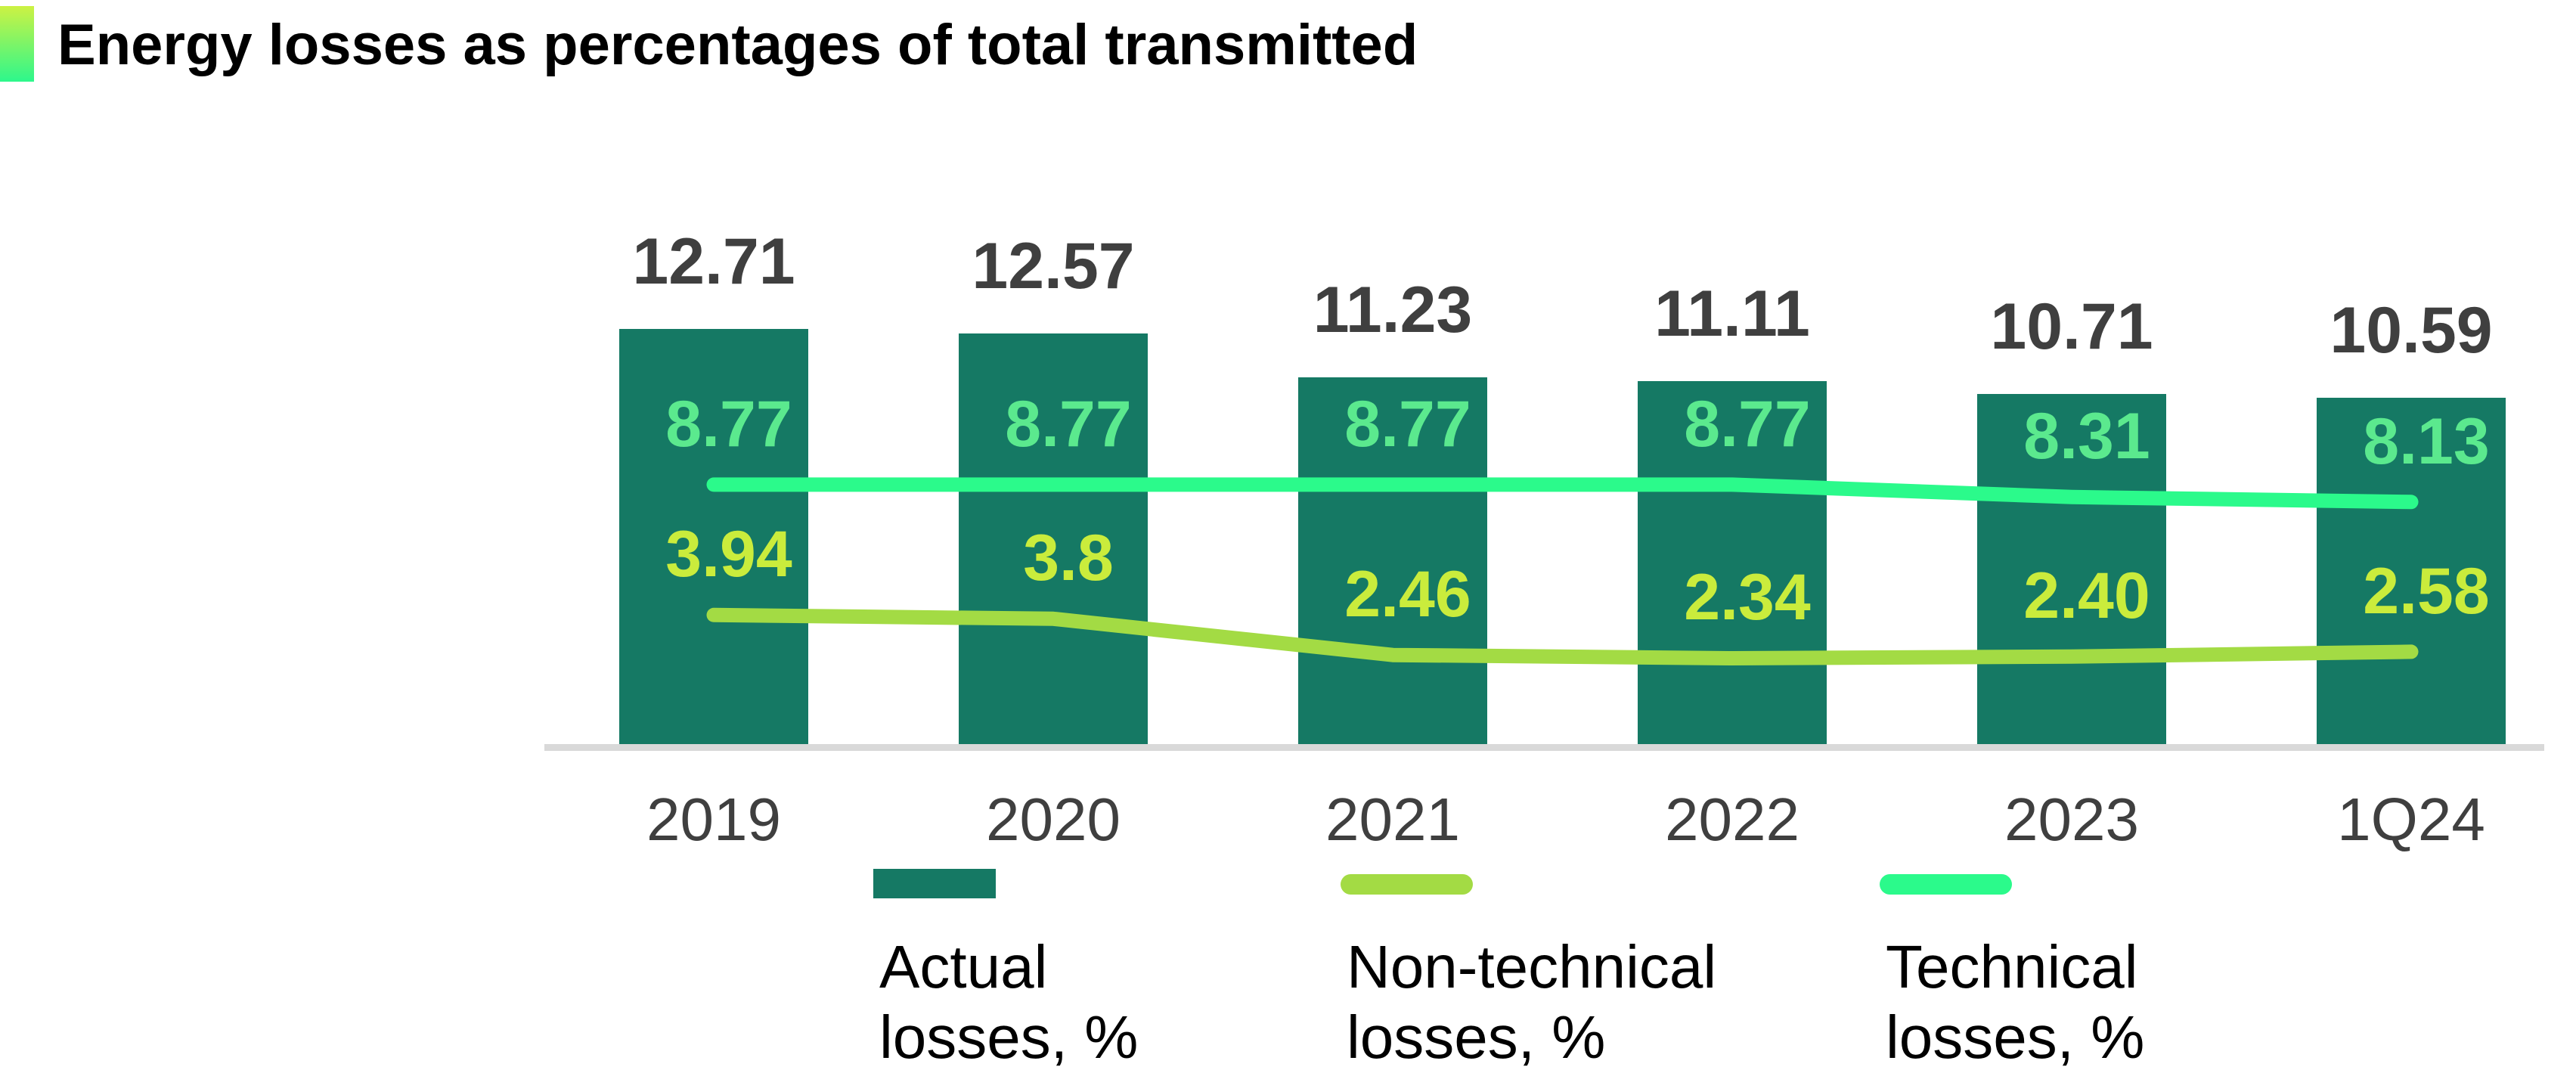  I want to click on technical-losses-value-2021: 8.77, so click(1407, 424).